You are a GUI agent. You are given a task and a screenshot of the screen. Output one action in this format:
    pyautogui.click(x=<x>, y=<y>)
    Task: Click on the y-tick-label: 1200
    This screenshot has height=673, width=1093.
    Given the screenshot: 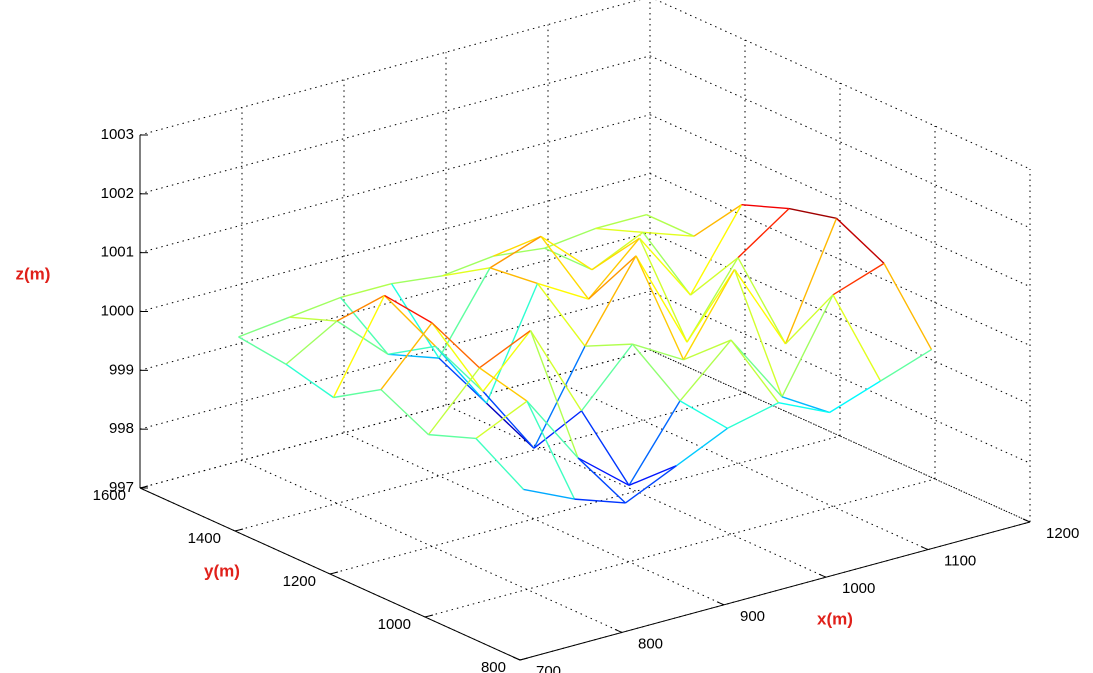 What is the action you would take?
    pyautogui.click(x=299, y=581)
    